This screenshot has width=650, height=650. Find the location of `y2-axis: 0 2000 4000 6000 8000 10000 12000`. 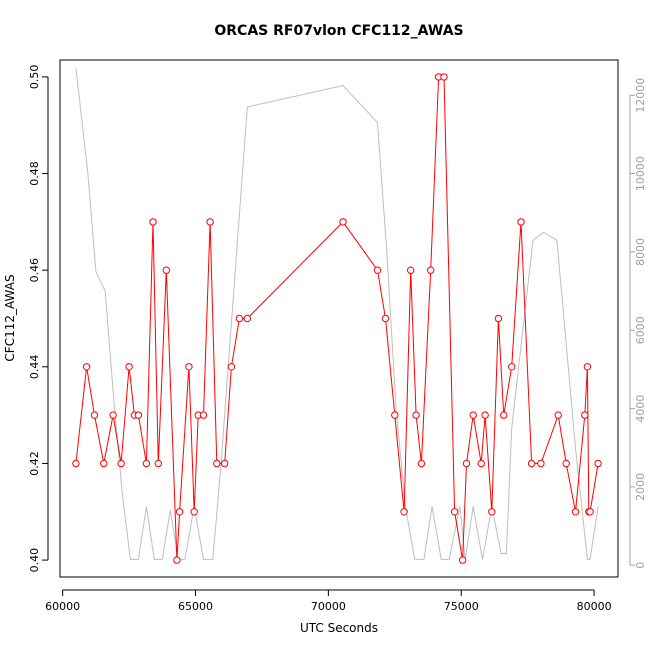

y2-axis: 0 2000 4000 6000 8000 10000 12000 is located at coordinates (638, 323).